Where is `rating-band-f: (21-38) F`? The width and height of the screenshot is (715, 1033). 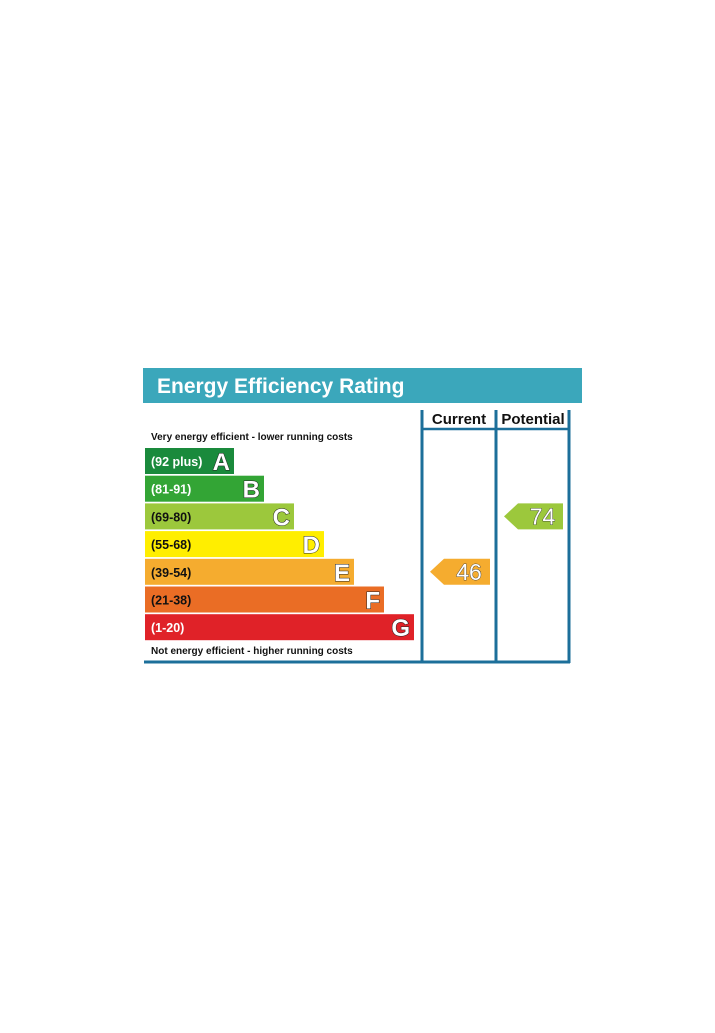
rating-band-f: (21-38) F is located at coordinates (264, 600).